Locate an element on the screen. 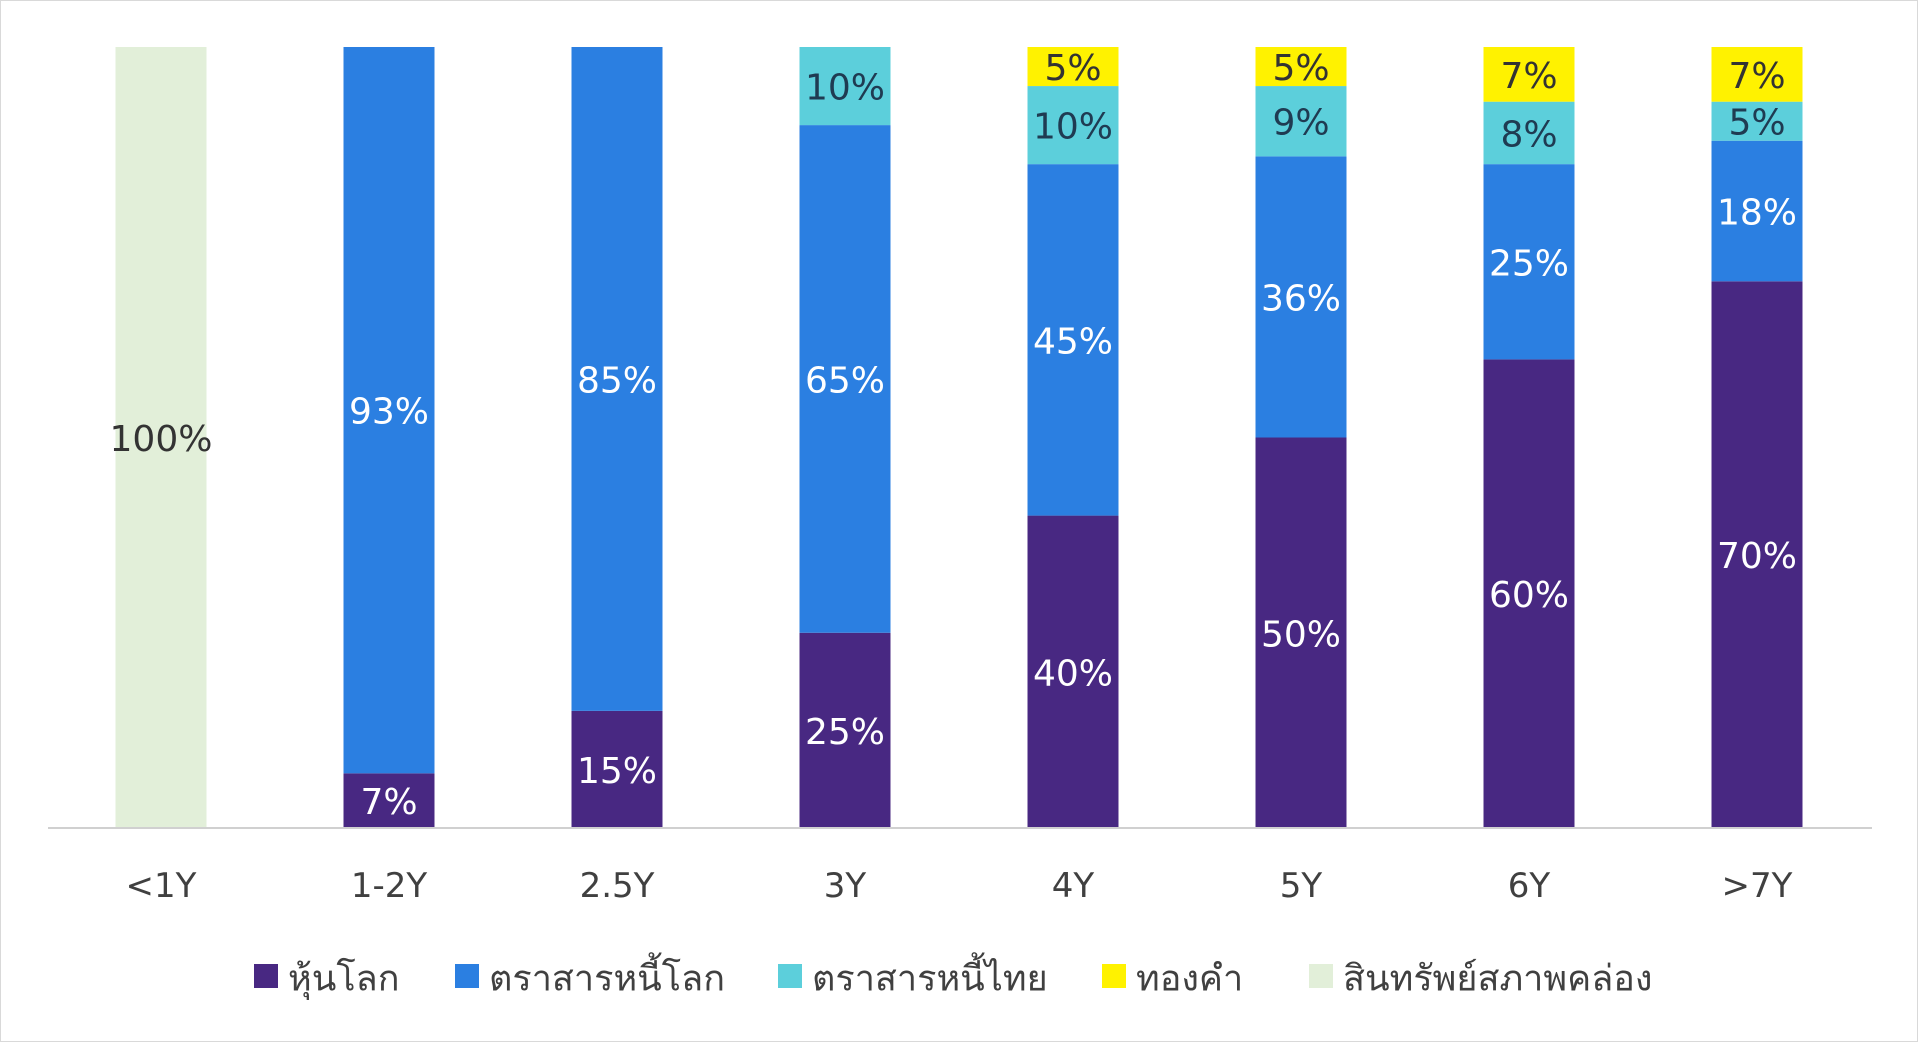 Image resolution: width=1920 pixels, height=1044 pixels. data-label: 50% is located at coordinates (1301, 634).